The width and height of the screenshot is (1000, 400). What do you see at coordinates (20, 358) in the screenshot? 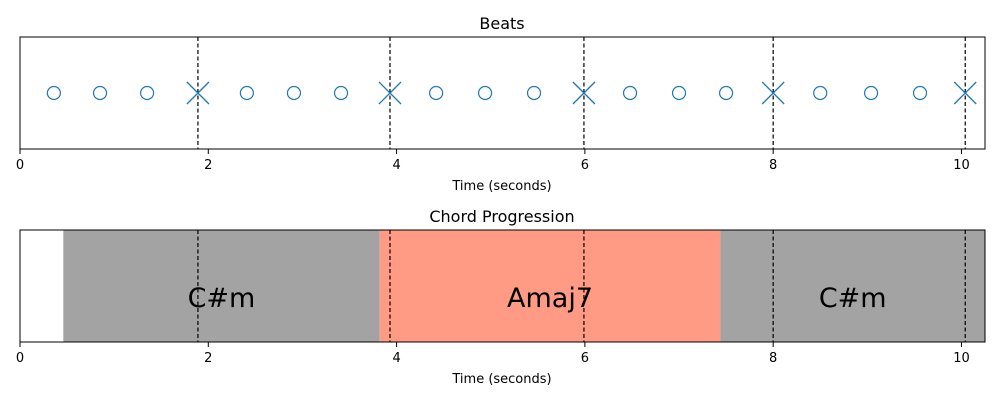
I see `chord-tick-label: 0` at bounding box center [20, 358].